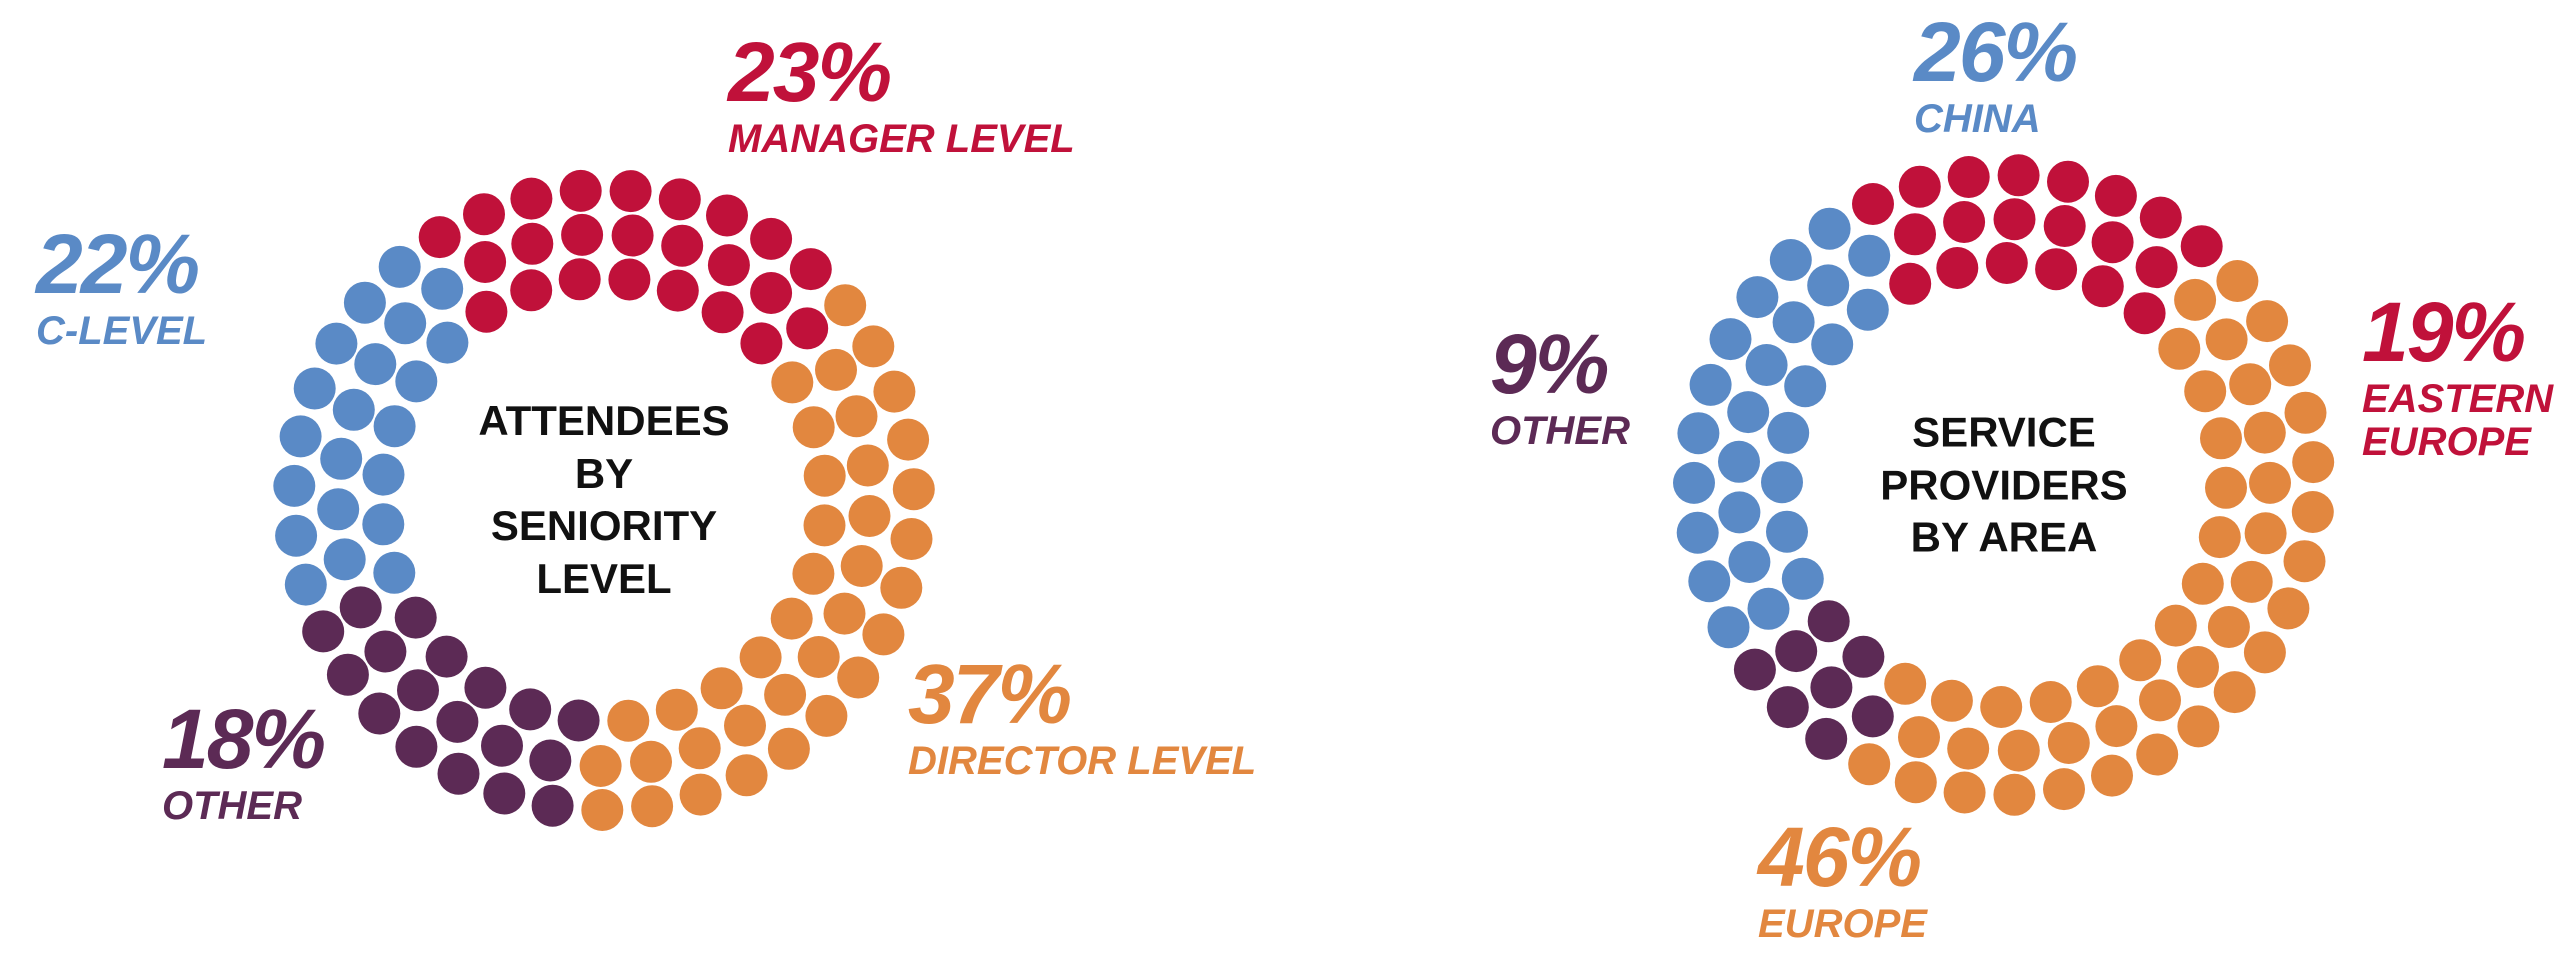  What do you see at coordinates (1842, 880) in the screenshot?
I see `chart2-label-europe: 46% EUROPE` at bounding box center [1842, 880].